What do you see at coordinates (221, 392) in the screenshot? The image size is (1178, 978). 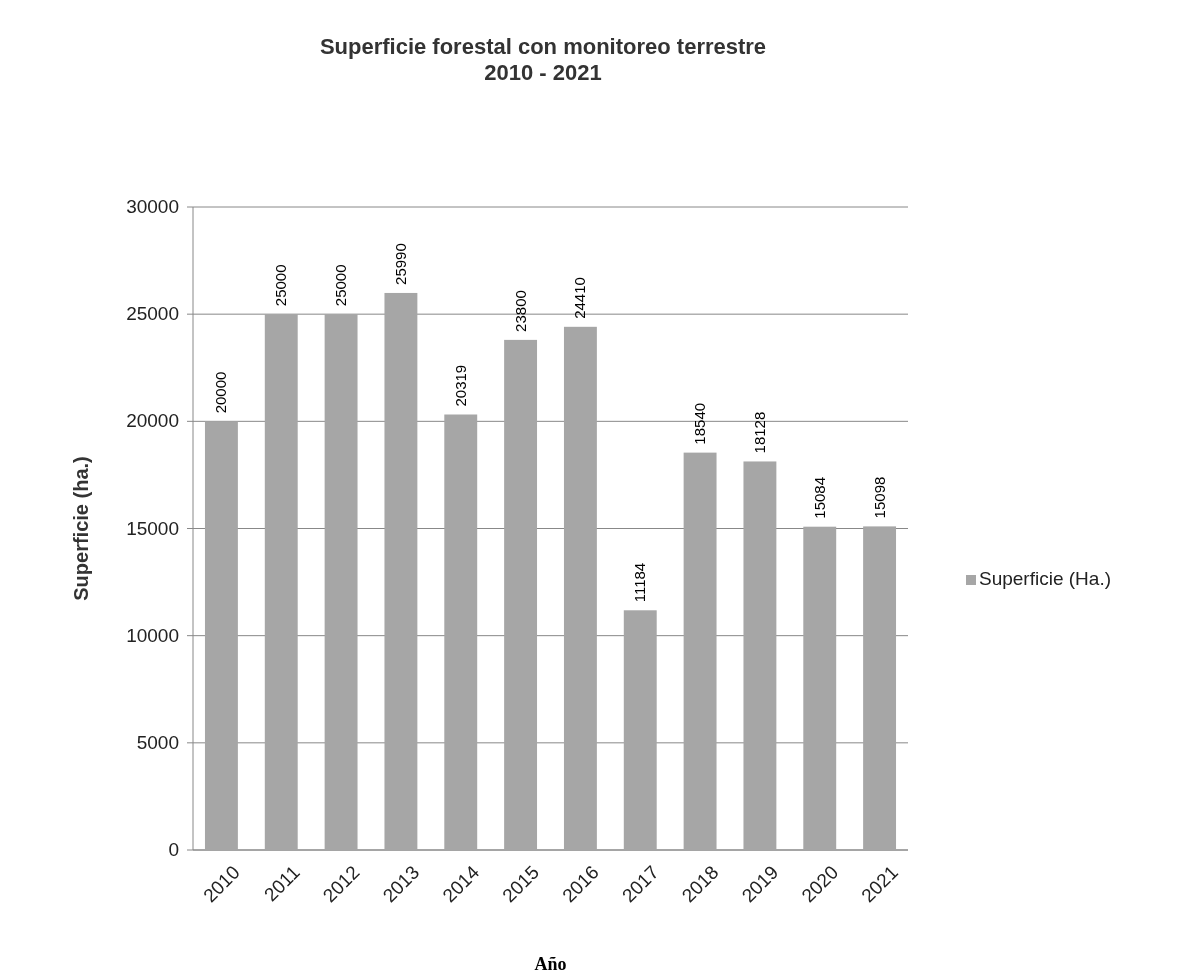 I see `data-label: 20000` at bounding box center [221, 392].